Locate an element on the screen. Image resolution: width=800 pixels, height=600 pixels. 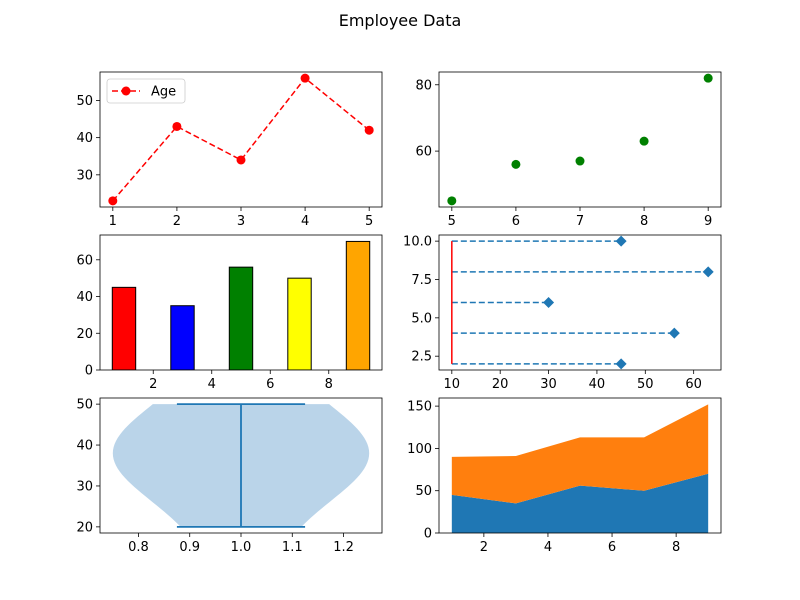
x-tick-label: 1.0 is located at coordinates (241, 547).